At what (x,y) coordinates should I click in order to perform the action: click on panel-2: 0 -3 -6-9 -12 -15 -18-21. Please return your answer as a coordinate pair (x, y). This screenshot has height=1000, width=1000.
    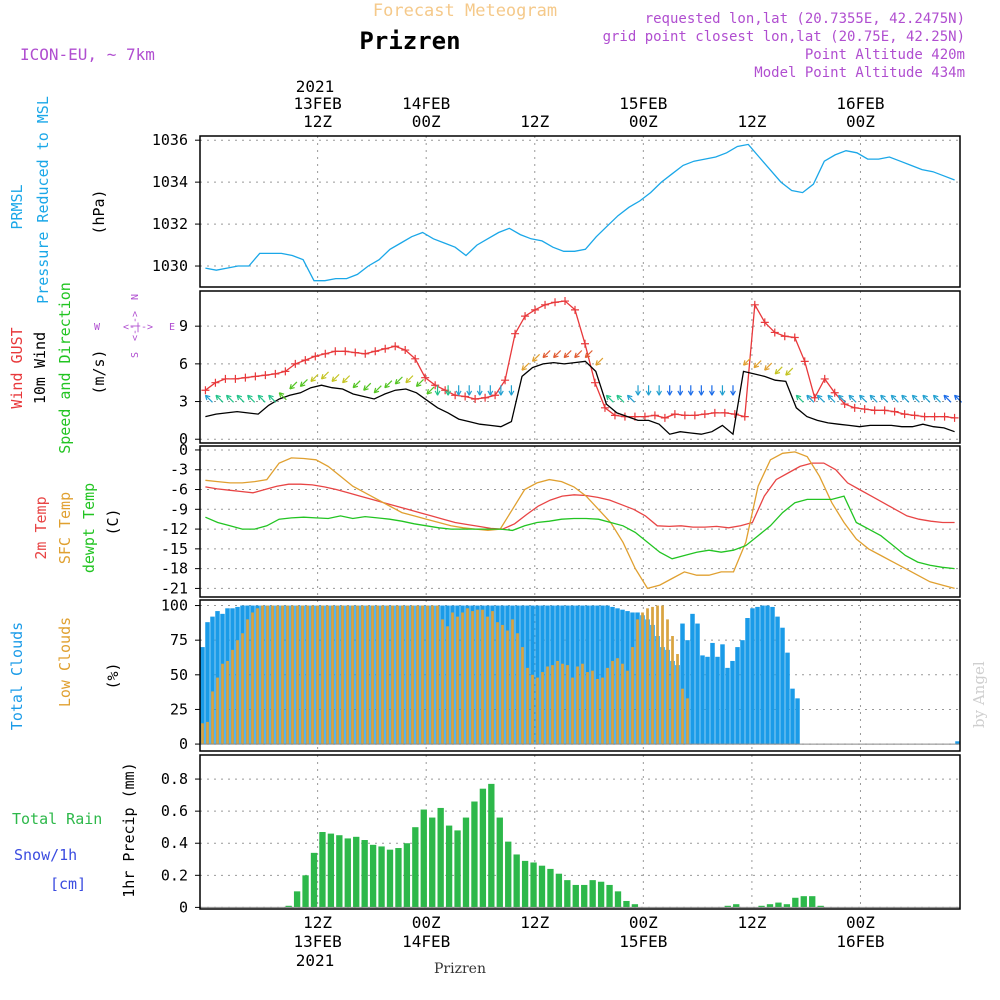
    Looking at the image, I should click on (561, 519).